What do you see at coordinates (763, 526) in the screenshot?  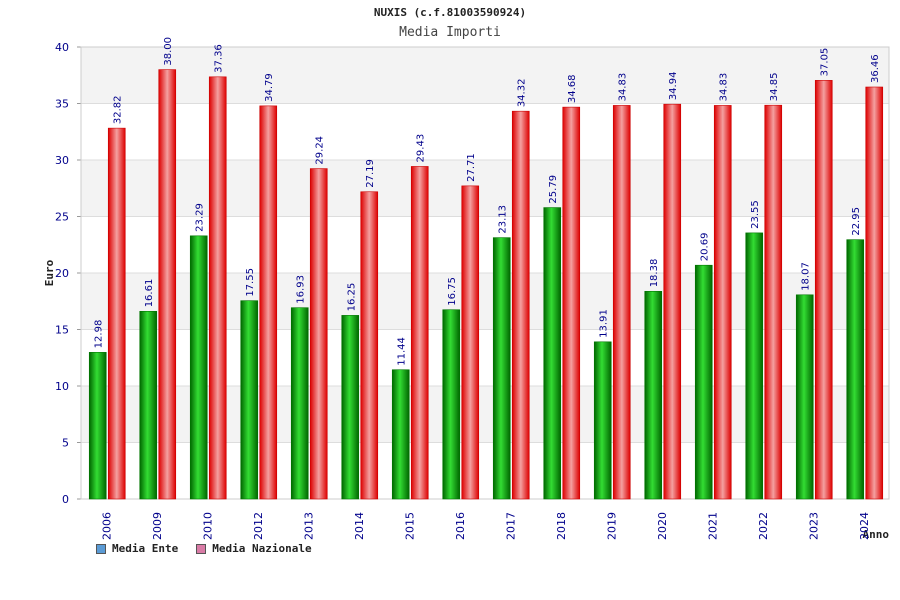 I see `x-tick-label: 2022` at bounding box center [763, 526].